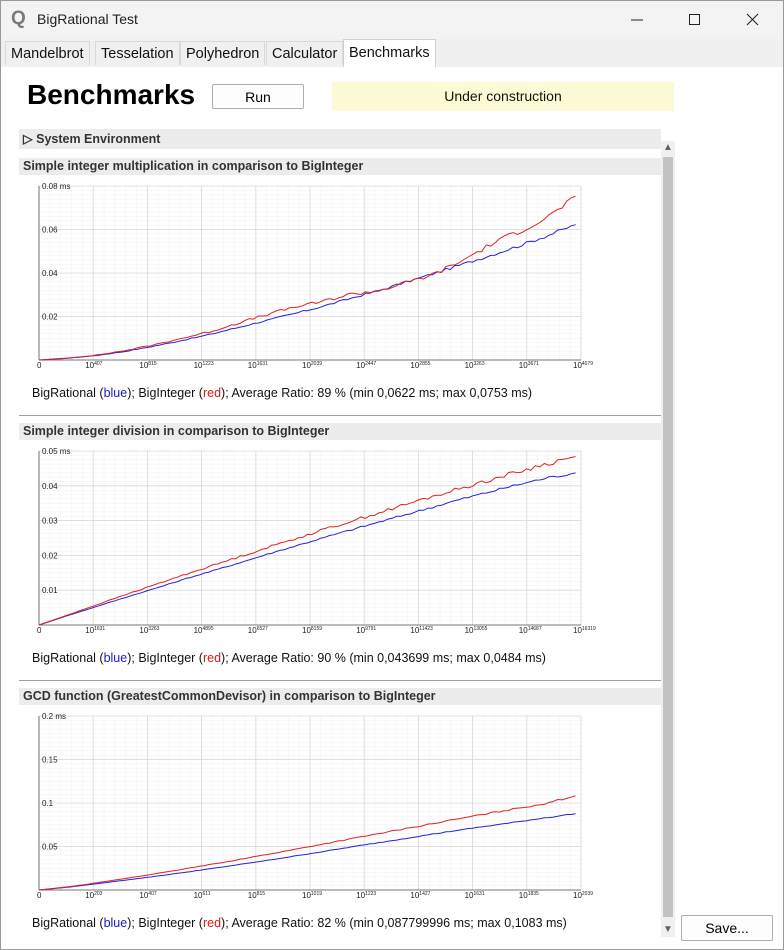 This screenshot has height=950, width=784. What do you see at coordinates (87, 19) in the screenshot?
I see `window-title: BigRational Test` at bounding box center [87, 19].